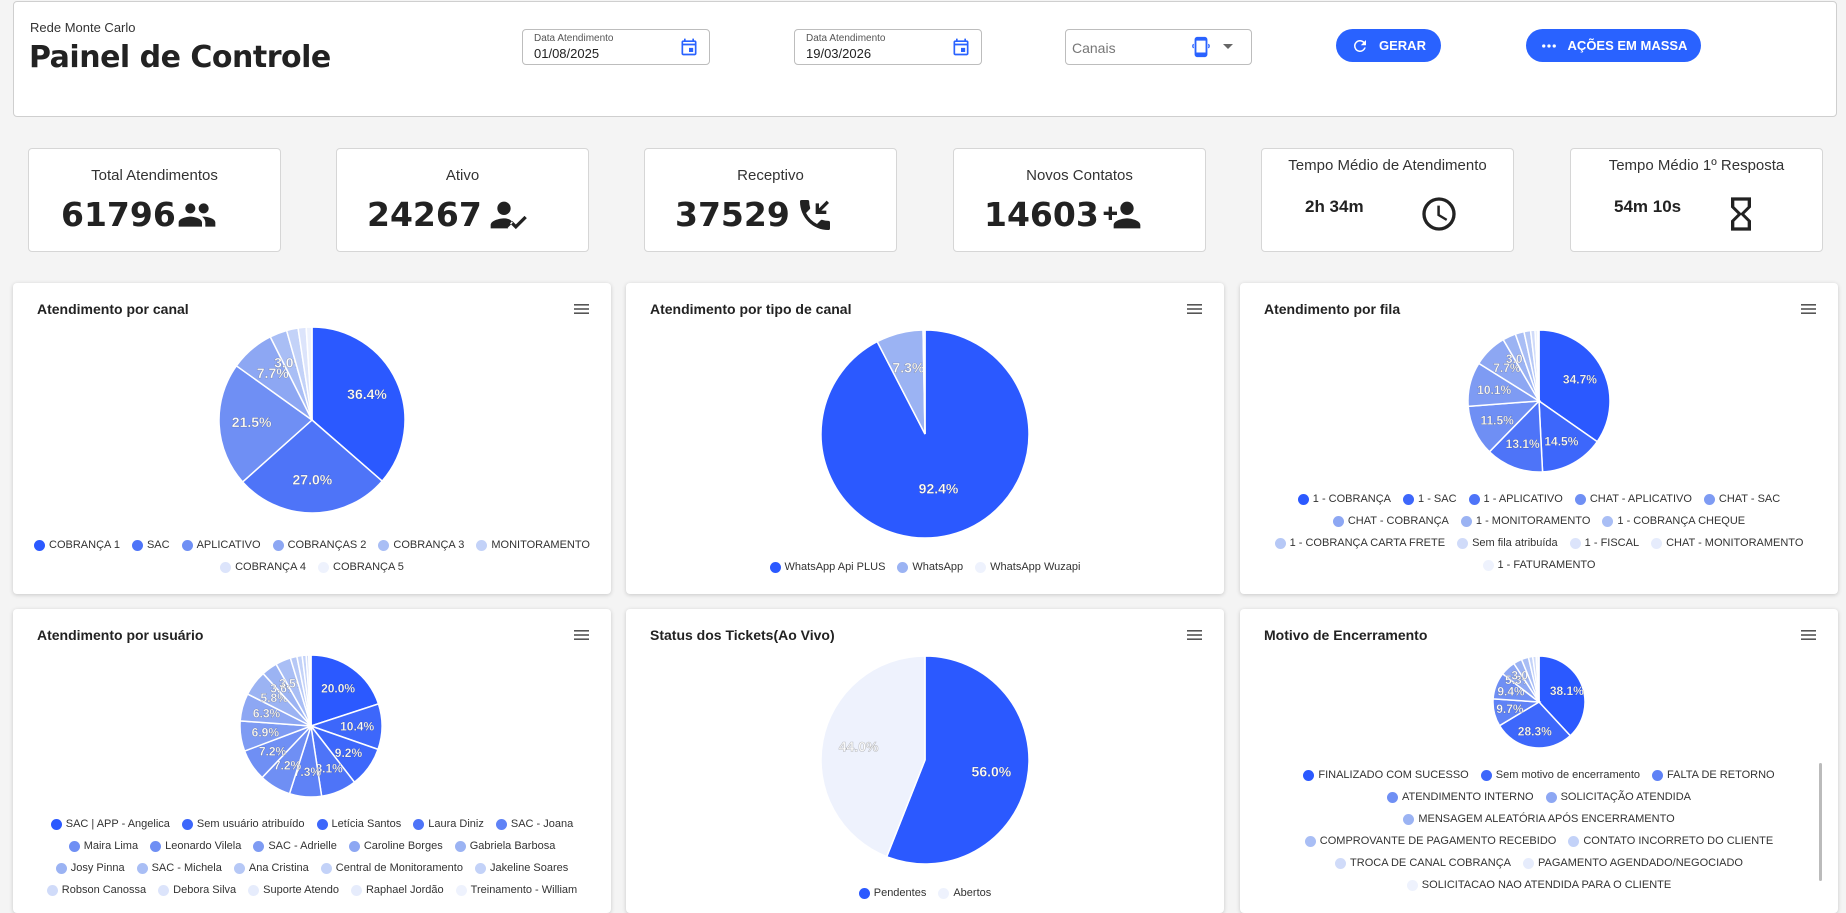  I want to click on legend-item: WhatsApp Wuzapi, so click(1027, 567).